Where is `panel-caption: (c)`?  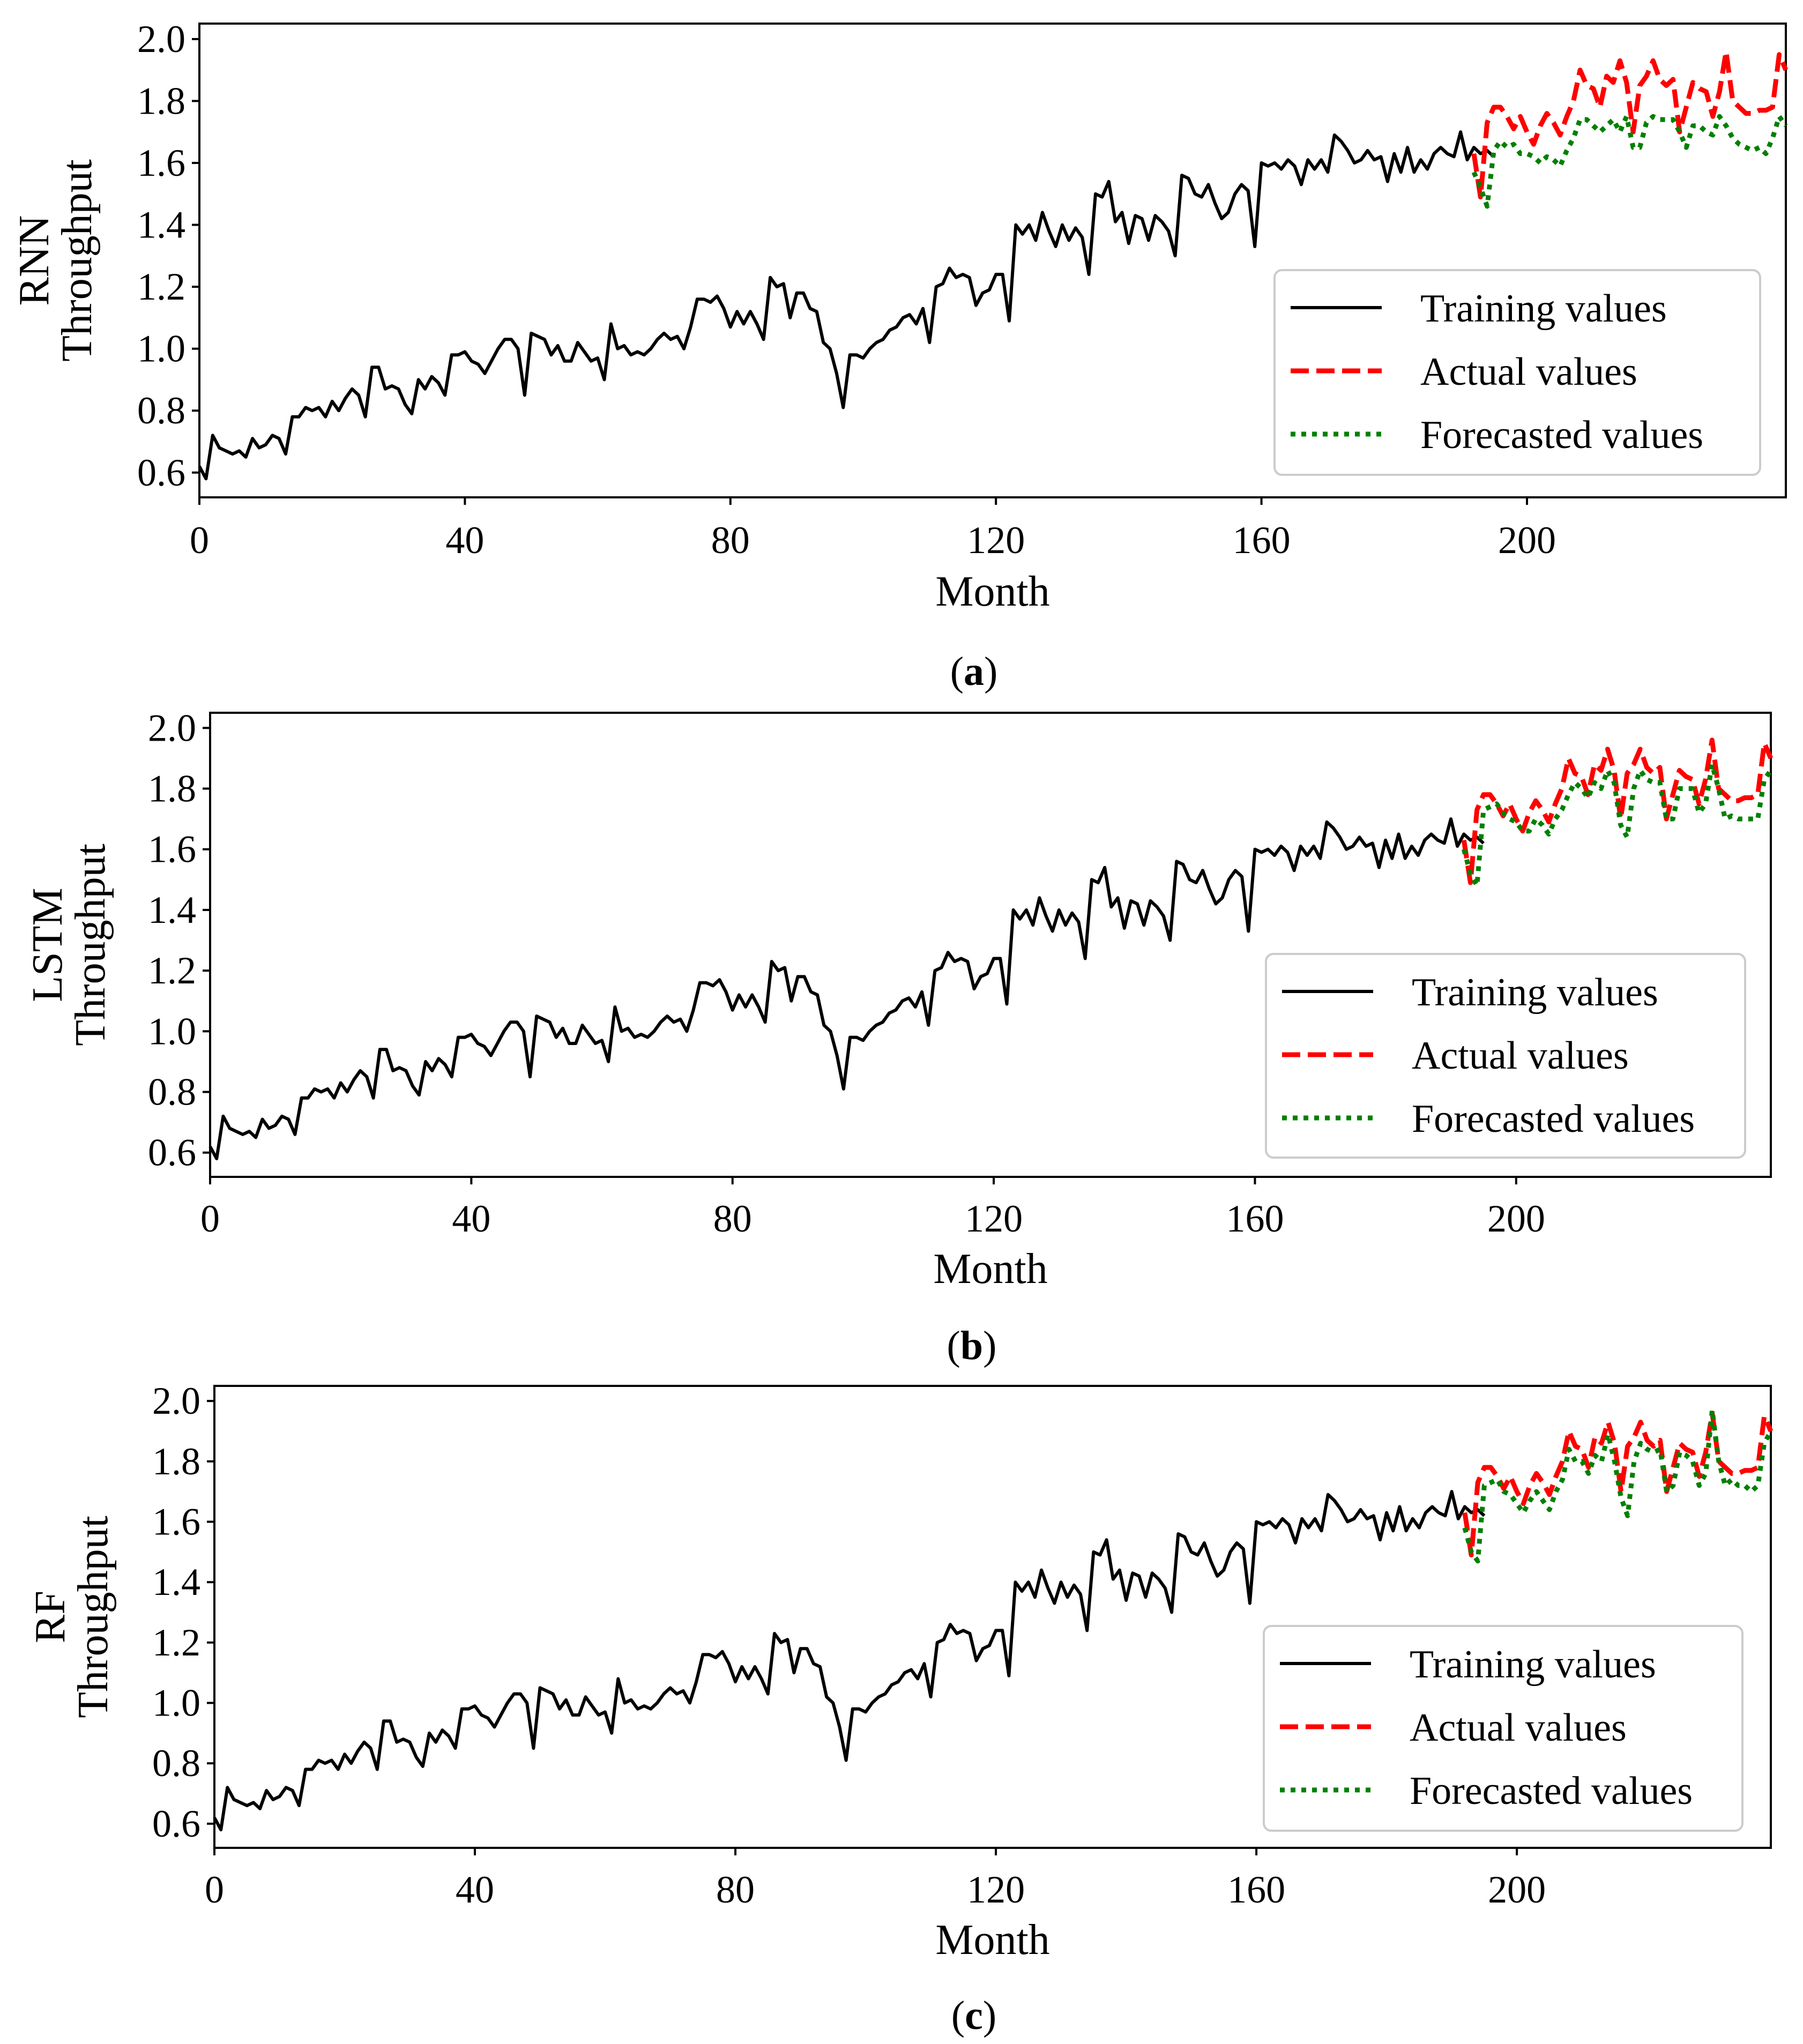
panel-caption: (c) is located at coordinates (973, 2015).